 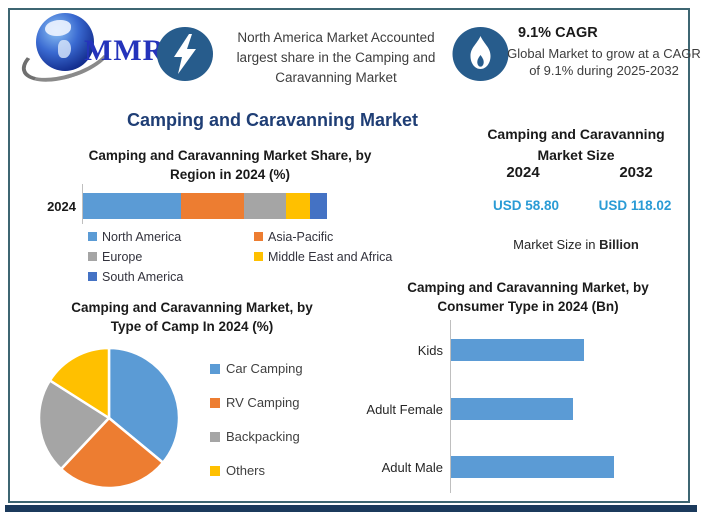 I want to click on consumer-chart-title-line: Consumer Type in 2024 (Bn), so click(x=528, y=306).